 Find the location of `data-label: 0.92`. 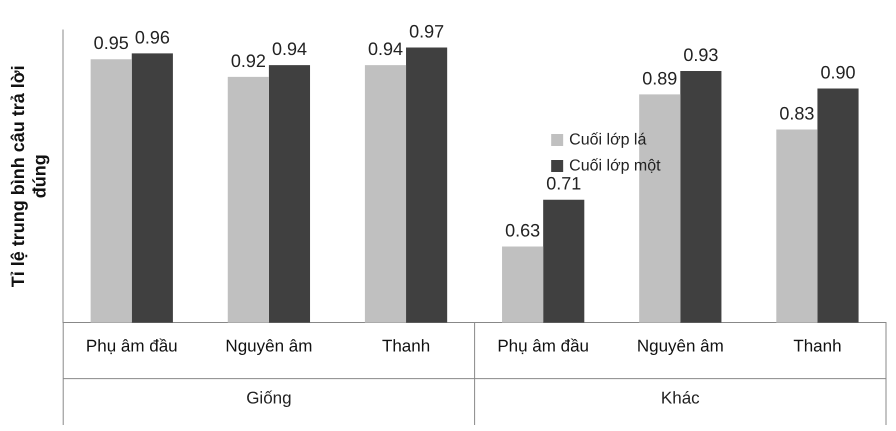

data-label: 0.92 is located at coordinates (248, 60).